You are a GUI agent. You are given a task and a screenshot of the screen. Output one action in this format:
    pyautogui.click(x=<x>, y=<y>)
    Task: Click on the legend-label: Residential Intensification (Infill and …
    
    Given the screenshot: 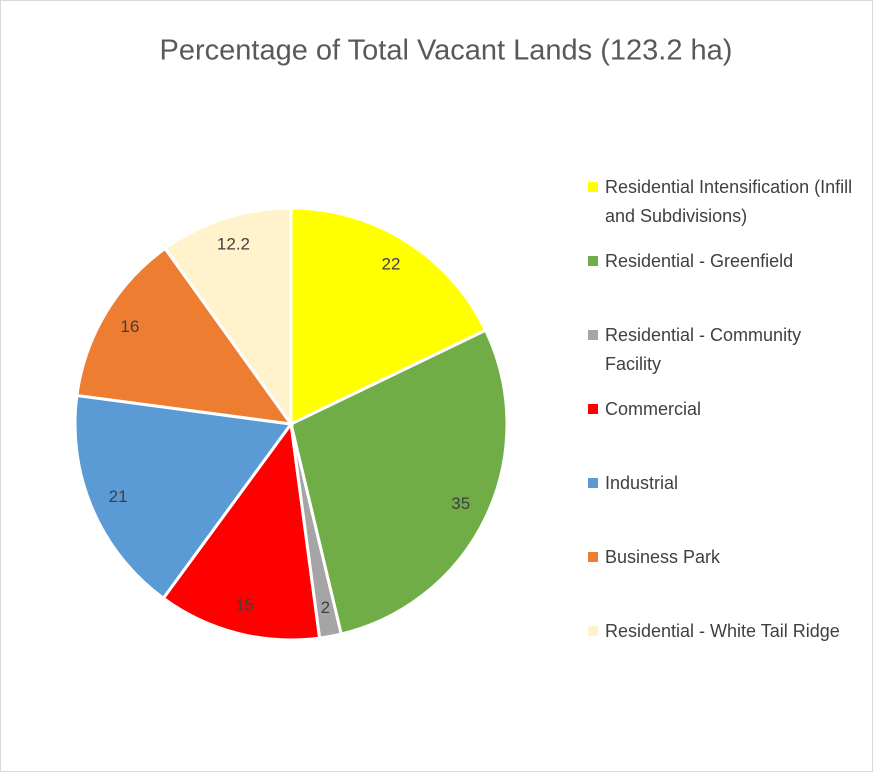 What is the action you would take?
    pyautogui.click(x=729, y=201)
    